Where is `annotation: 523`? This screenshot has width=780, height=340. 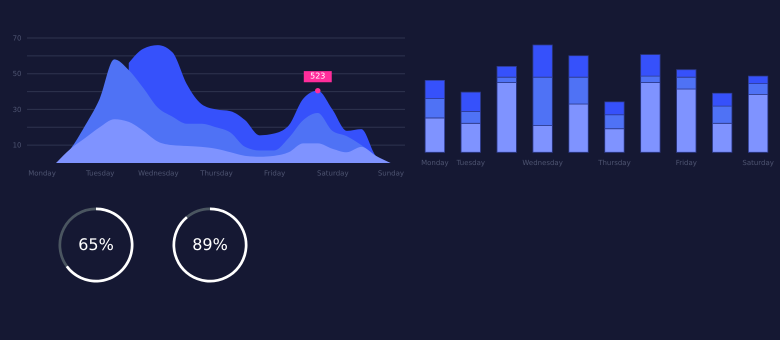 annotation: 523 is located at coordinates (318, 76).